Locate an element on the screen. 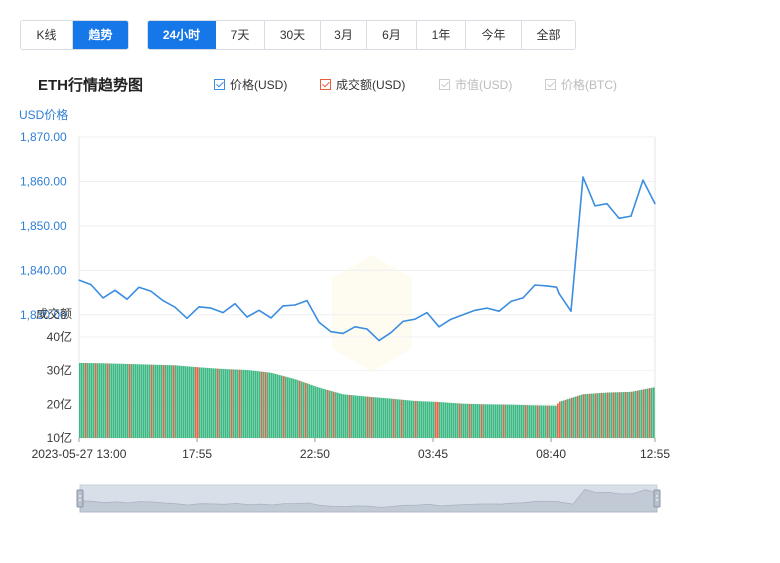 The width and height of the screenshot is (780, 563). legend-item-2: 市值(USD) is located at coordinates (475, 84).